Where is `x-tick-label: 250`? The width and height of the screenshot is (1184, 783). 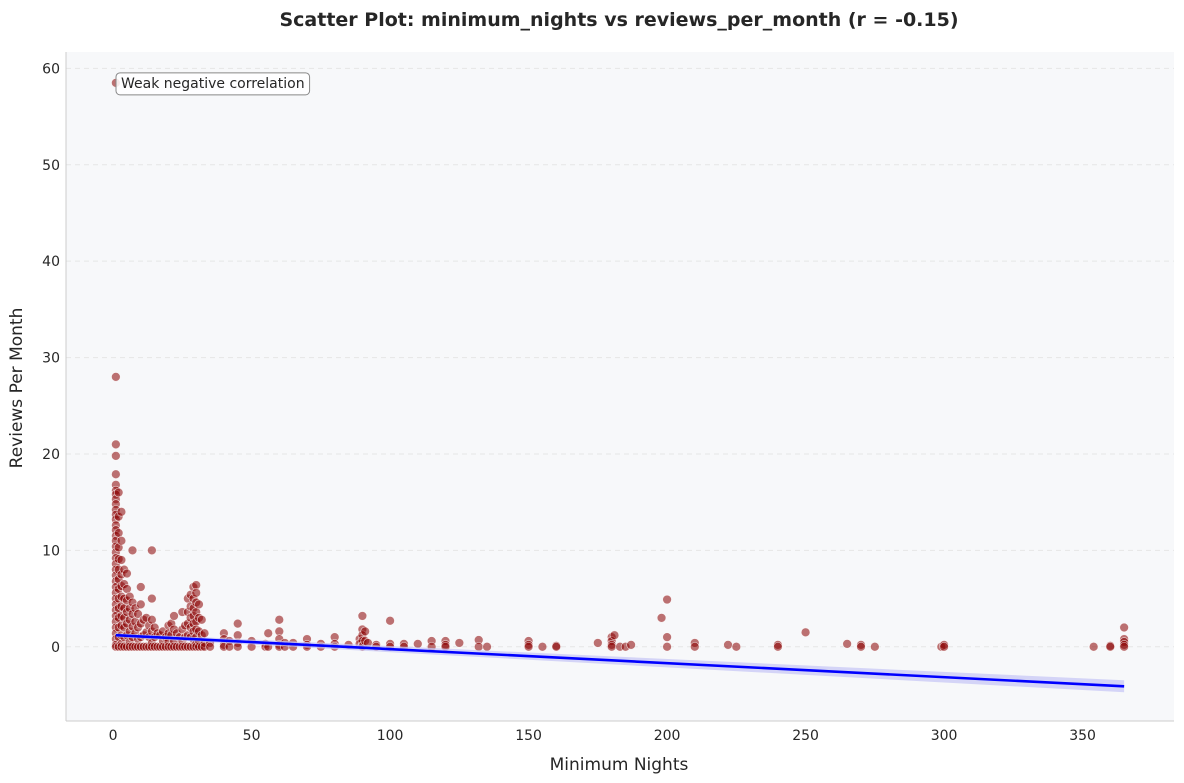 x-tick-label: 250 is located at coordinates (805, 736).